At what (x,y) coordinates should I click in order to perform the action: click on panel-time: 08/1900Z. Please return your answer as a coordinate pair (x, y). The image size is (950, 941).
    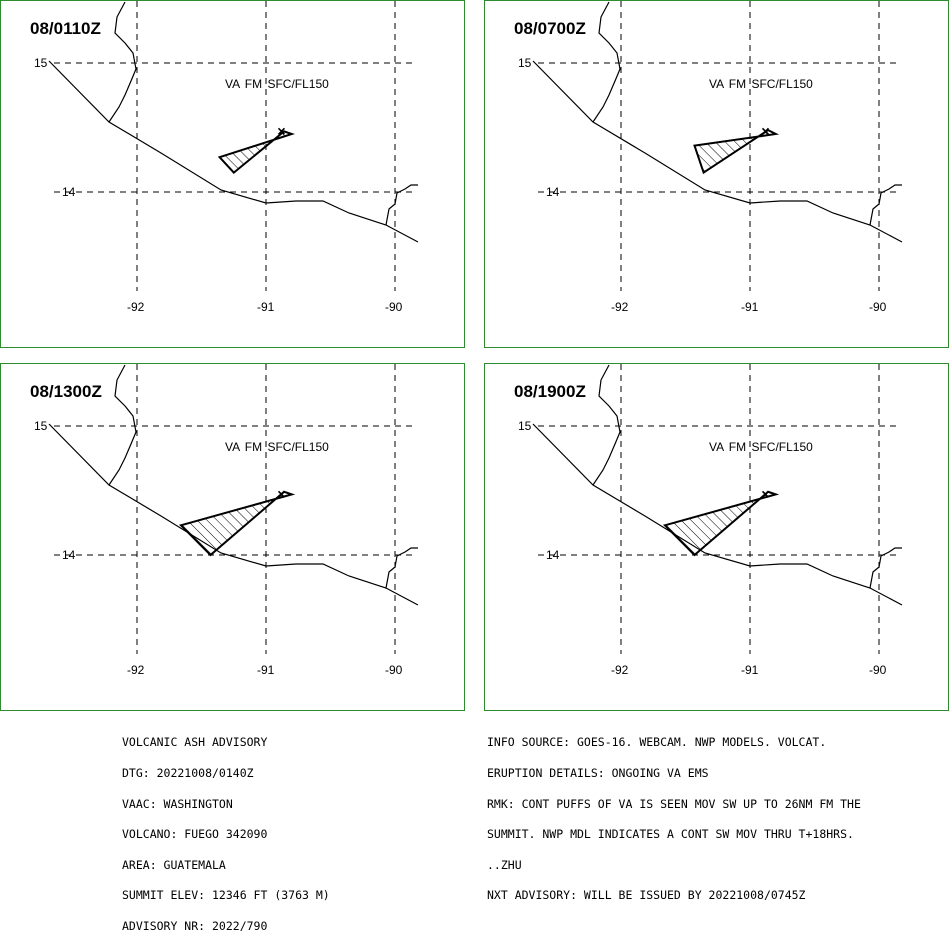
    Looking at the image, I should click on (550, 391).